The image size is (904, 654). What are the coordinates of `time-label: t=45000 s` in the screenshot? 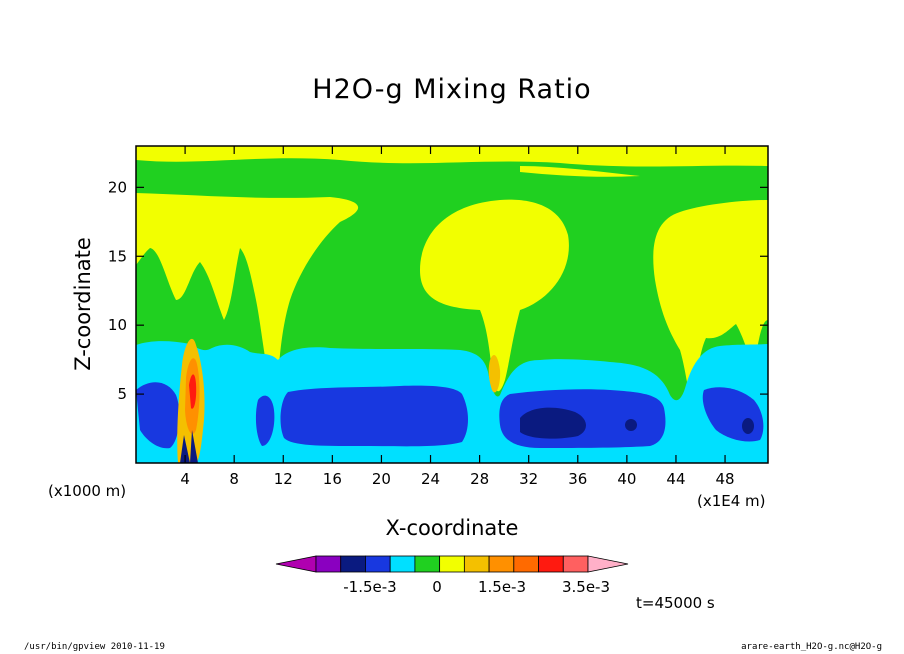 It's located at (675, 603).